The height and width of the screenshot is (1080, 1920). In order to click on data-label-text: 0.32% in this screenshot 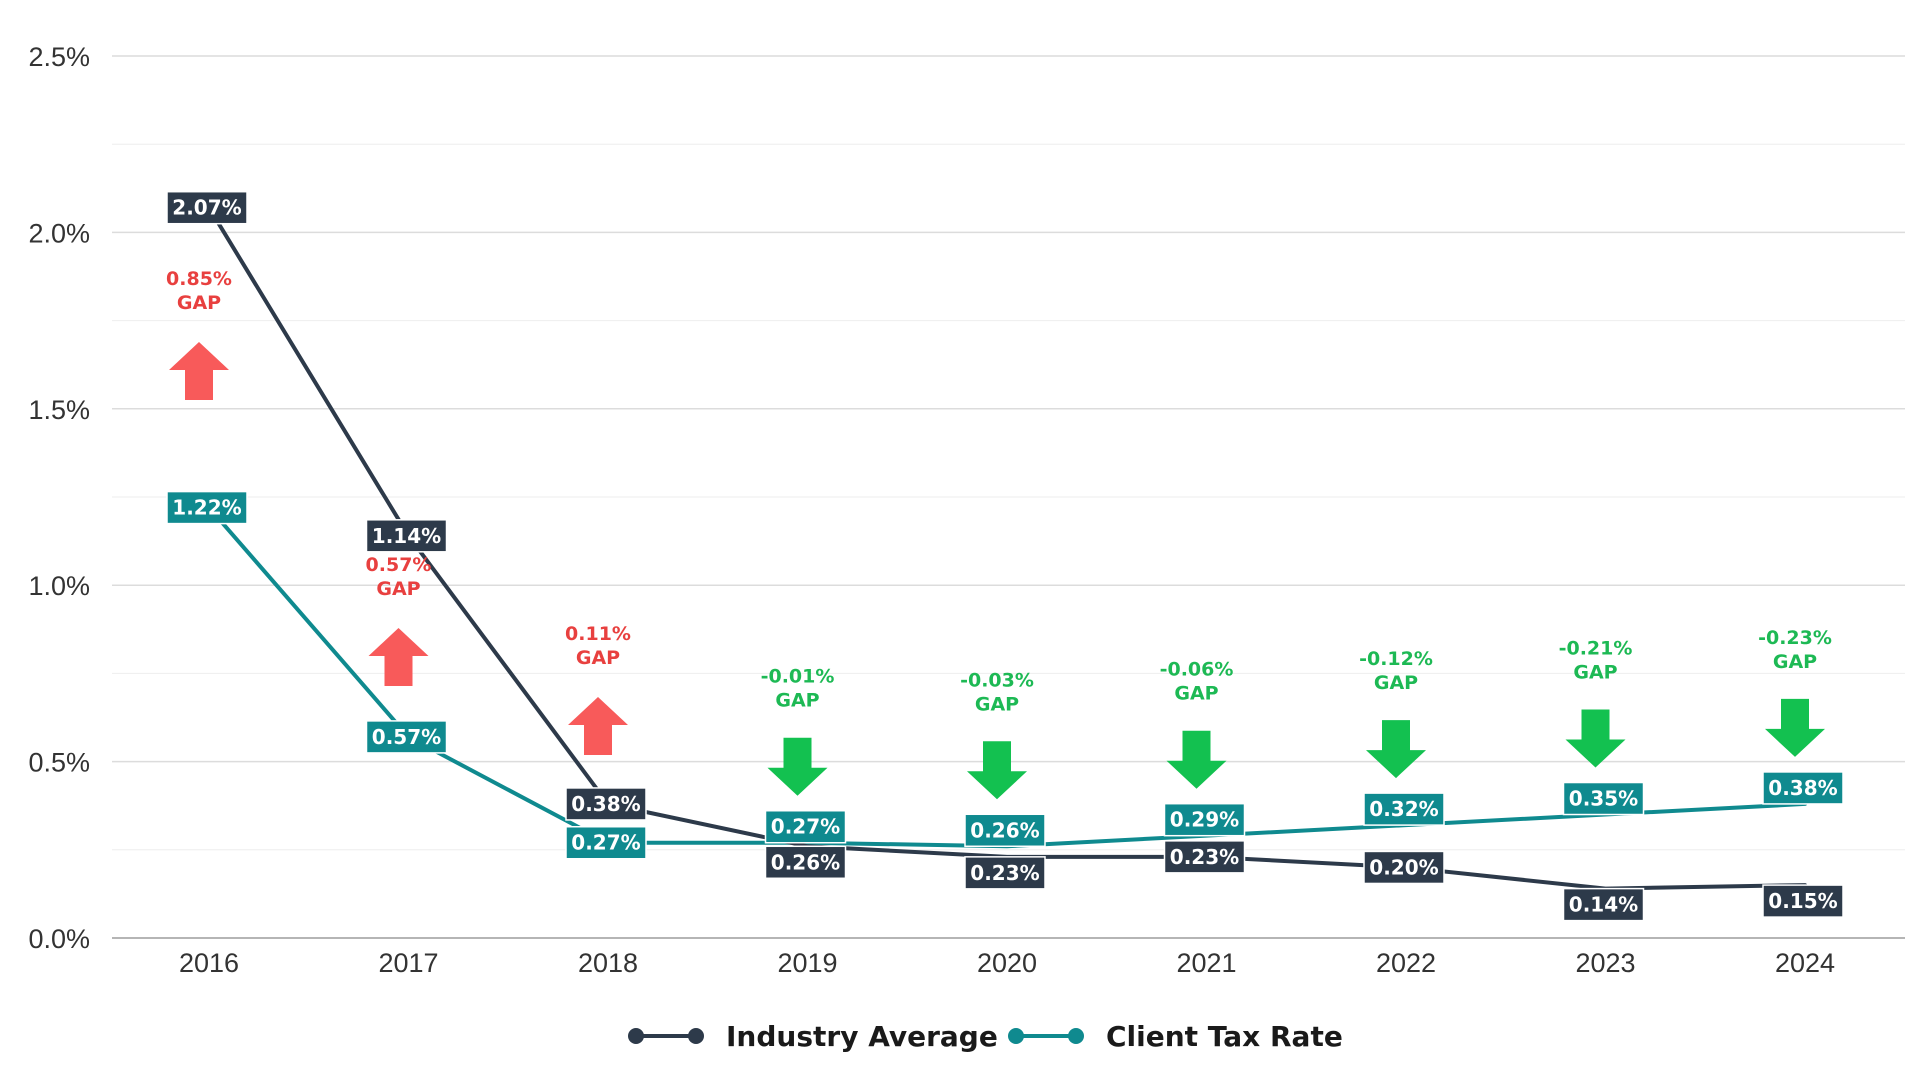, I will do `click(1403, 809)`.